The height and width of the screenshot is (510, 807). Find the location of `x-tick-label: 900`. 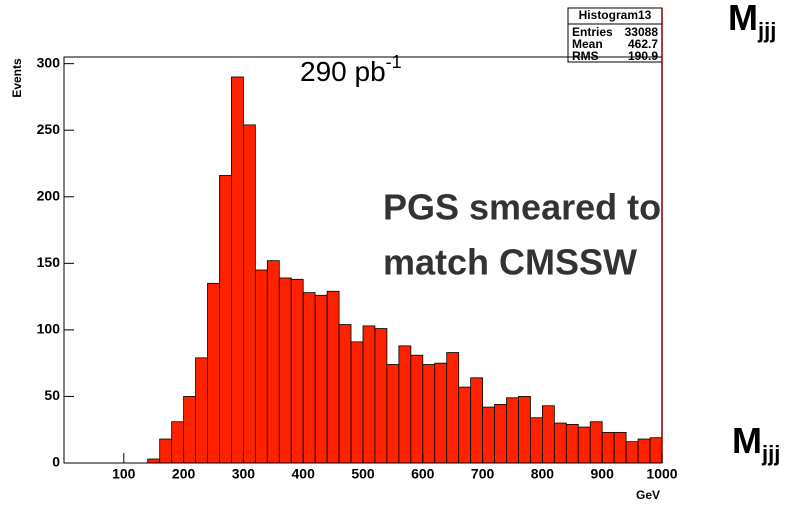

x-tick-label: 900 is located at coordinates (603, 474).